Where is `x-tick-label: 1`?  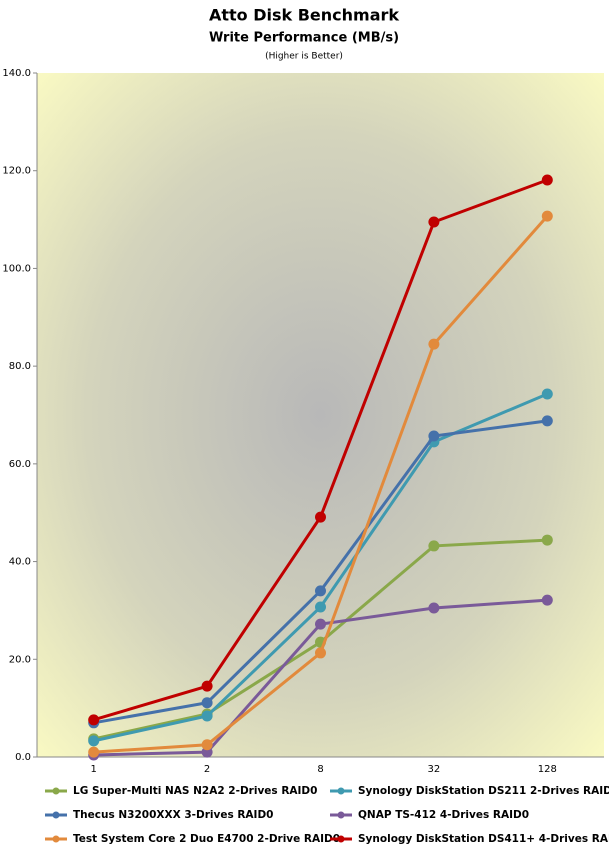 x-tick-label: 1 is located at coordinates (94, 769).